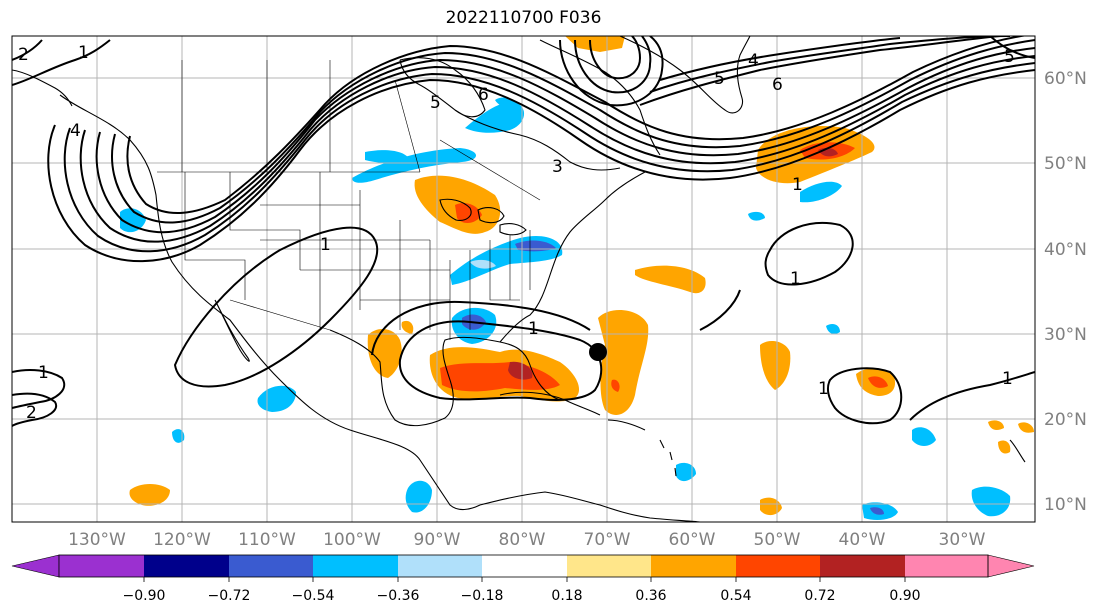  I want to click on colorbar-tick-label: −0.72, so click(229, 596).